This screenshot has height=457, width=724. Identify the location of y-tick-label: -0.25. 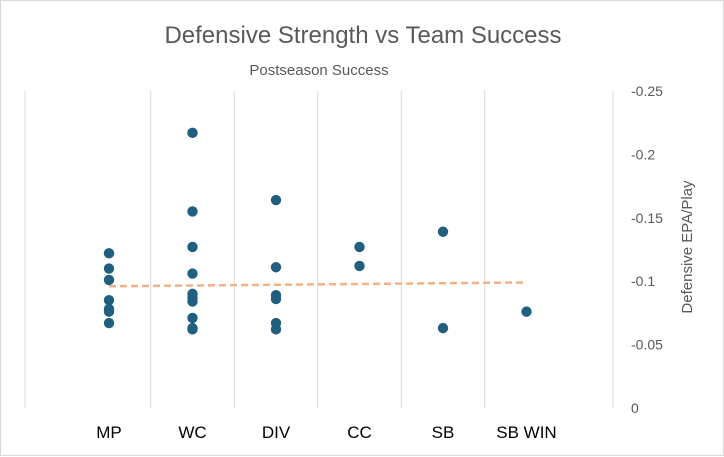
(647, 91).